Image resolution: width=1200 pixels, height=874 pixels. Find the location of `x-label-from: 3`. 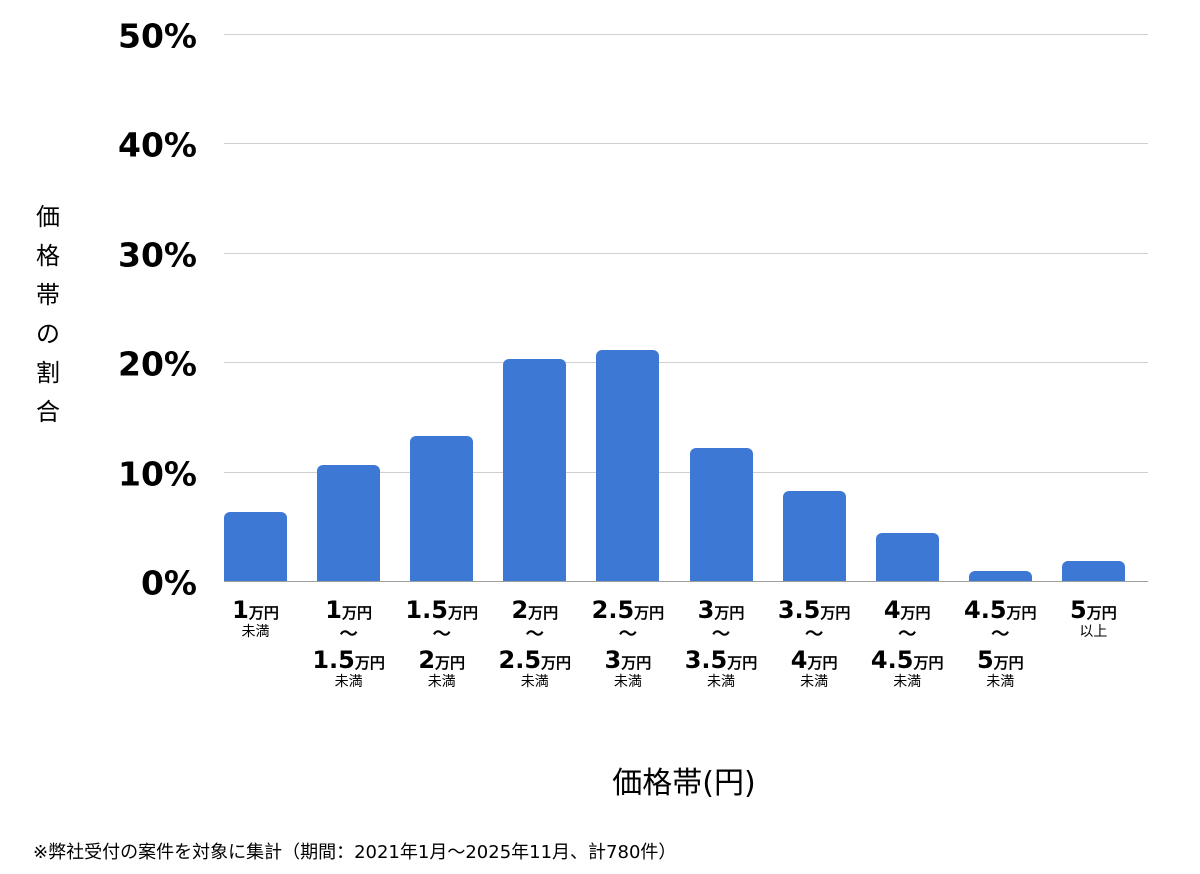

x-label-from: 3 is located at coordinates (706, 610).